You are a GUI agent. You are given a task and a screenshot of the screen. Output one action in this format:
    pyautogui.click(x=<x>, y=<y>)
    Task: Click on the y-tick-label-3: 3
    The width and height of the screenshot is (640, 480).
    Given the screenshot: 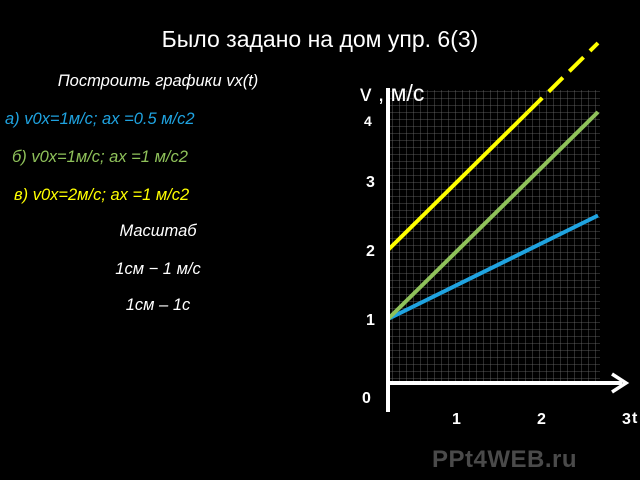 What is the action you would take?
    pyautogui.click(x=370, y=182)
    